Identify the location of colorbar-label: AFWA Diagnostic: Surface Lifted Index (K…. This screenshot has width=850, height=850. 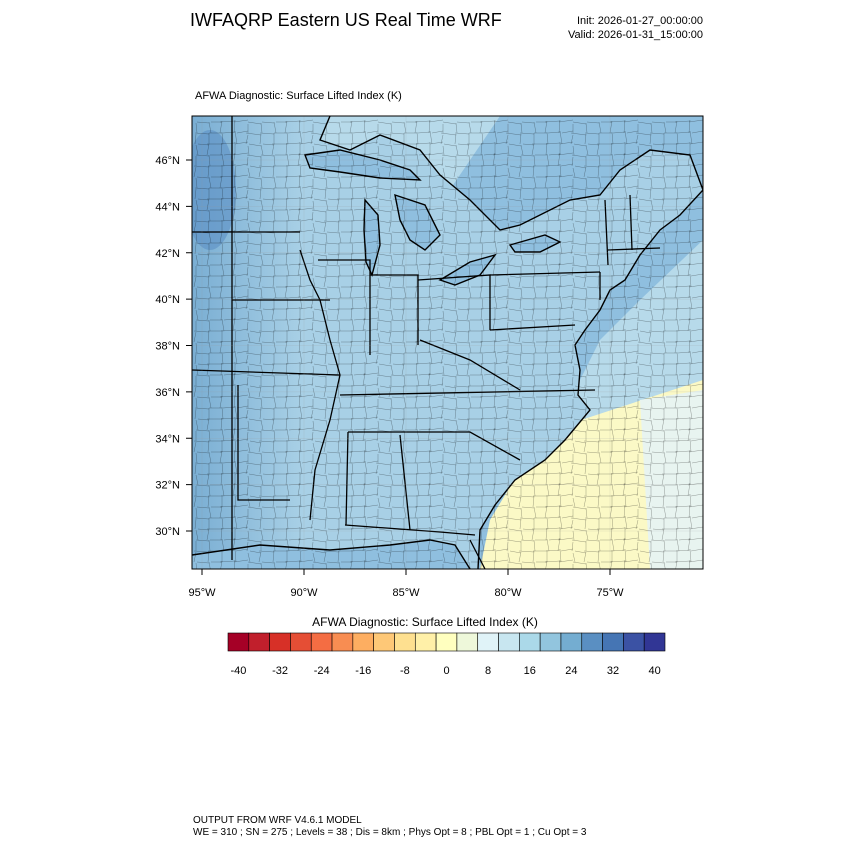
(425, 622).